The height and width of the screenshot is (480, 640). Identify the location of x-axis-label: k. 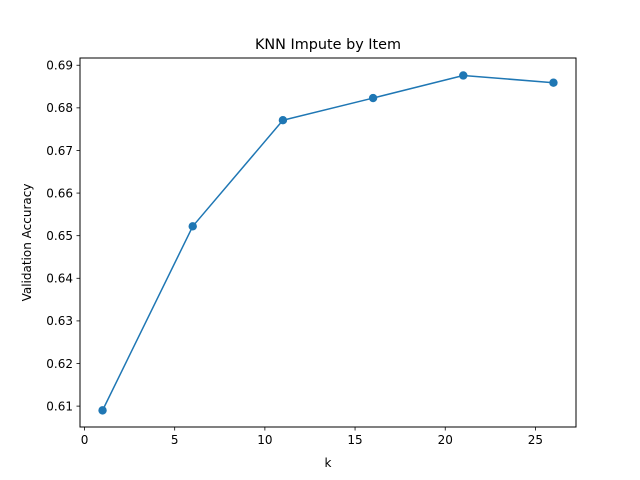
(328, 463).